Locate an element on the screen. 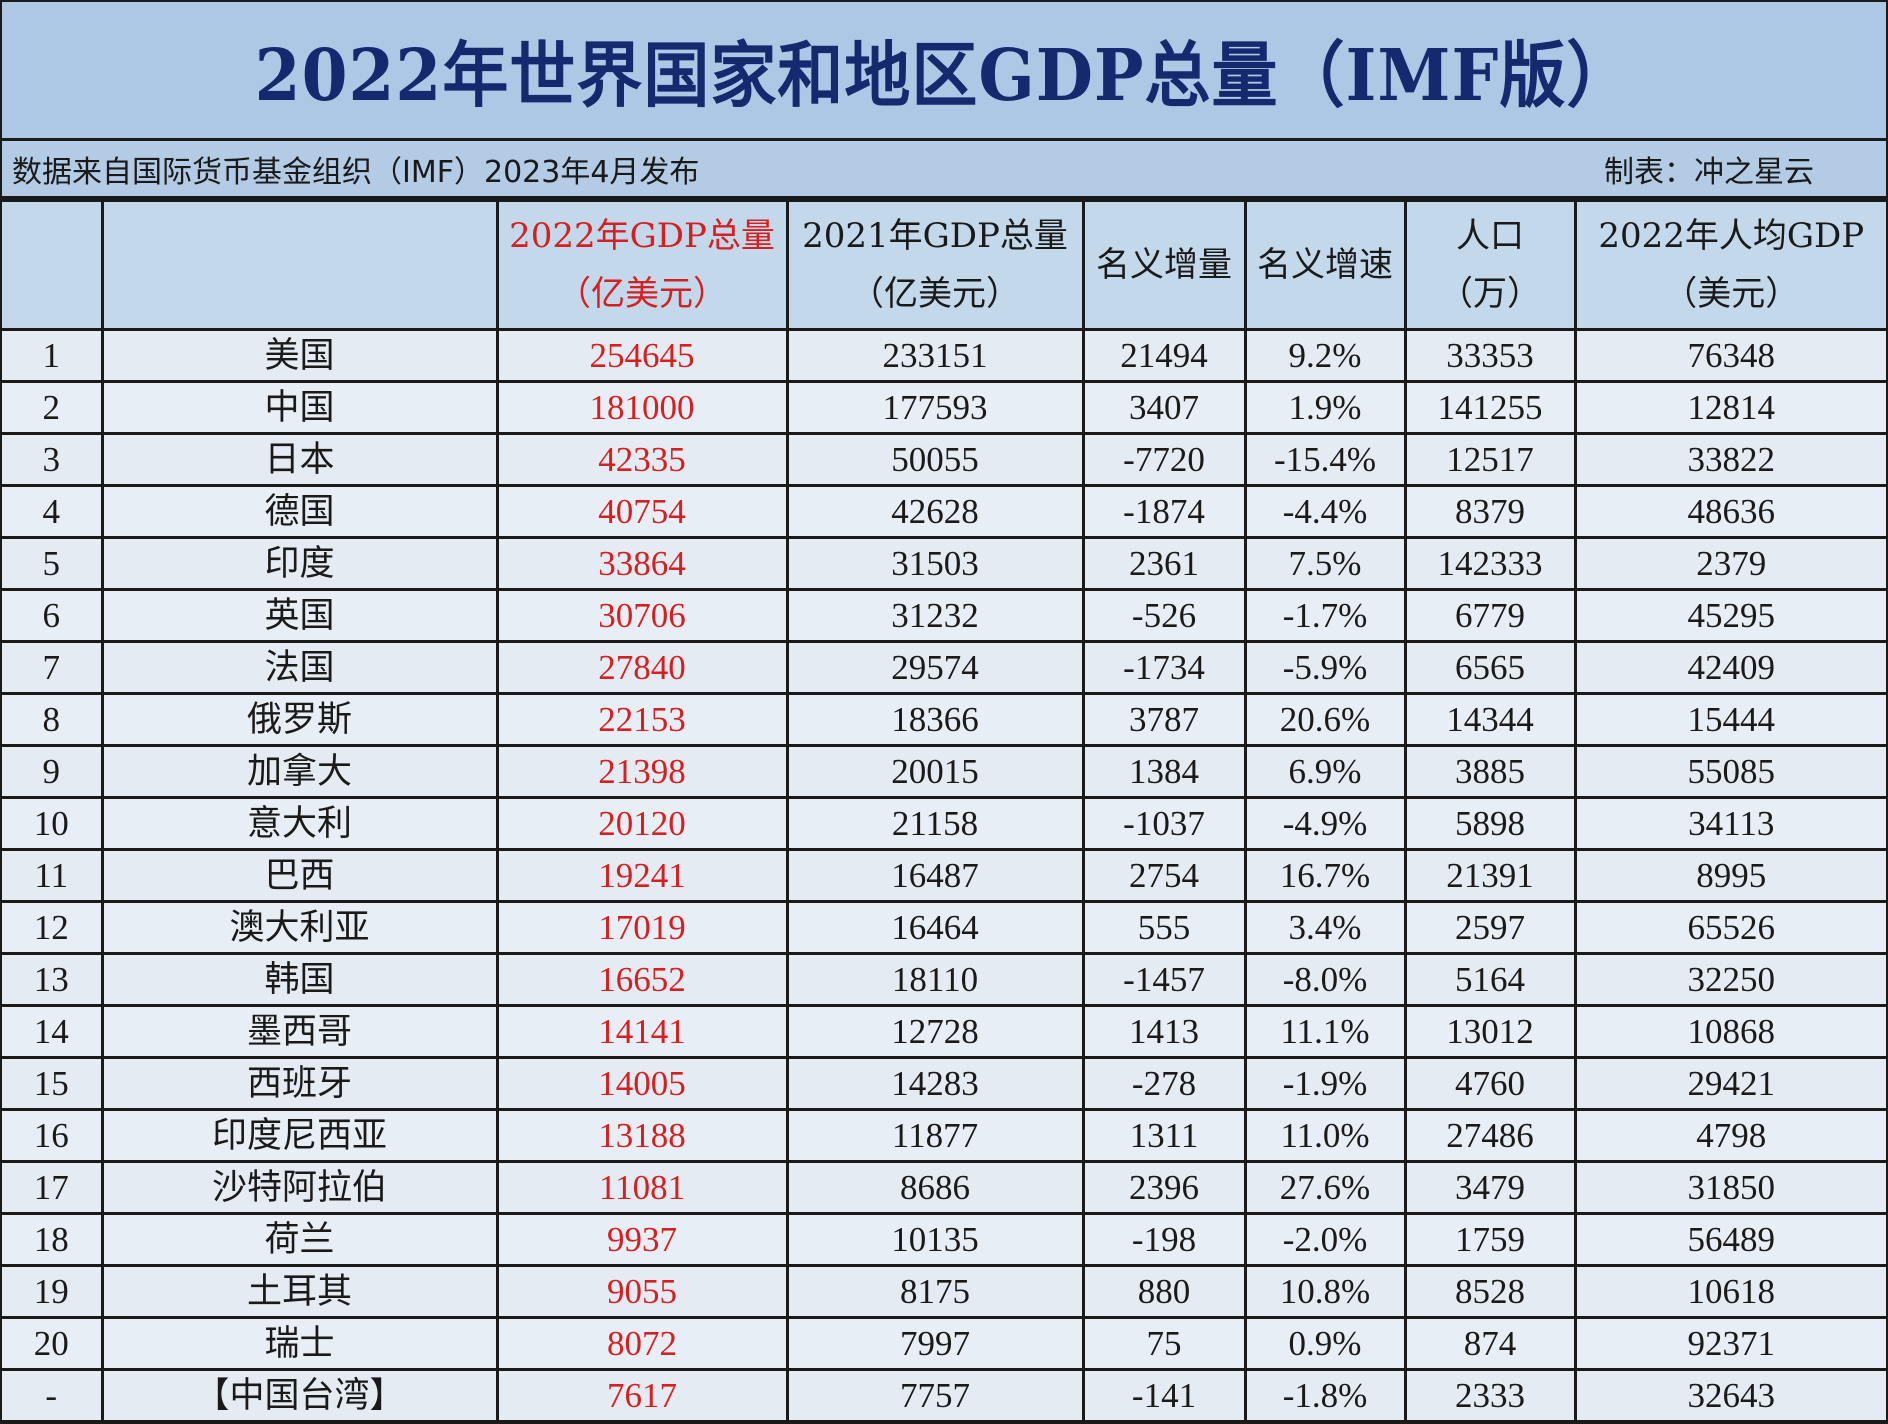 The height and width of the screenshot is (1424, 1888). rank-cell: 2 is located at coordinates (53, 407).